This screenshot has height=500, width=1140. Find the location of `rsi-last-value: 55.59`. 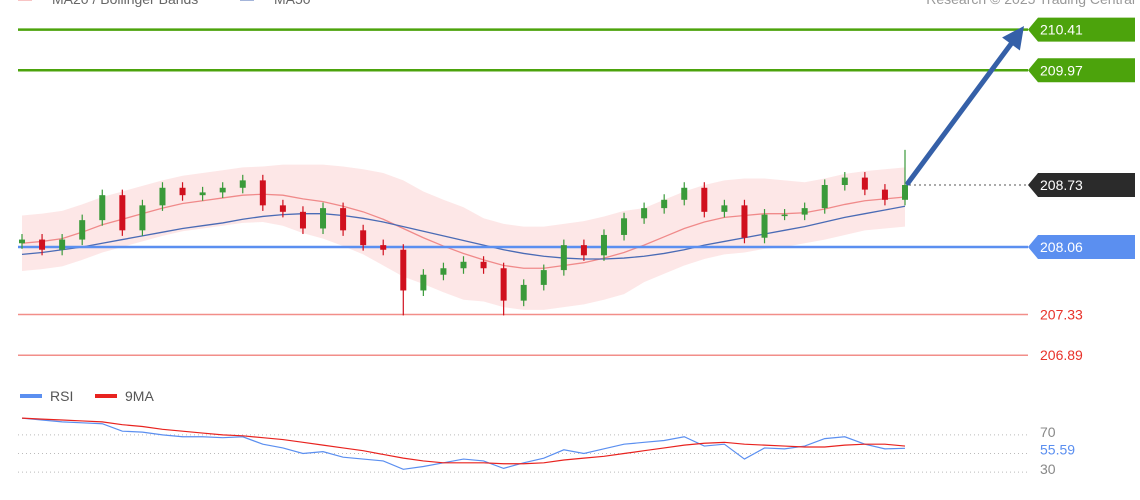

rsi-last-value: 55.59 is located at coordinates (1057, 449).